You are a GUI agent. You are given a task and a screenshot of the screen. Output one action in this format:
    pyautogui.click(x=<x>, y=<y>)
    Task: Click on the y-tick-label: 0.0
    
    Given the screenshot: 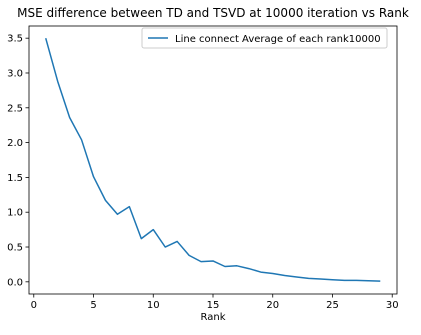 What is the action you would take?
    pyautogui.click(x=15, y=282)
    